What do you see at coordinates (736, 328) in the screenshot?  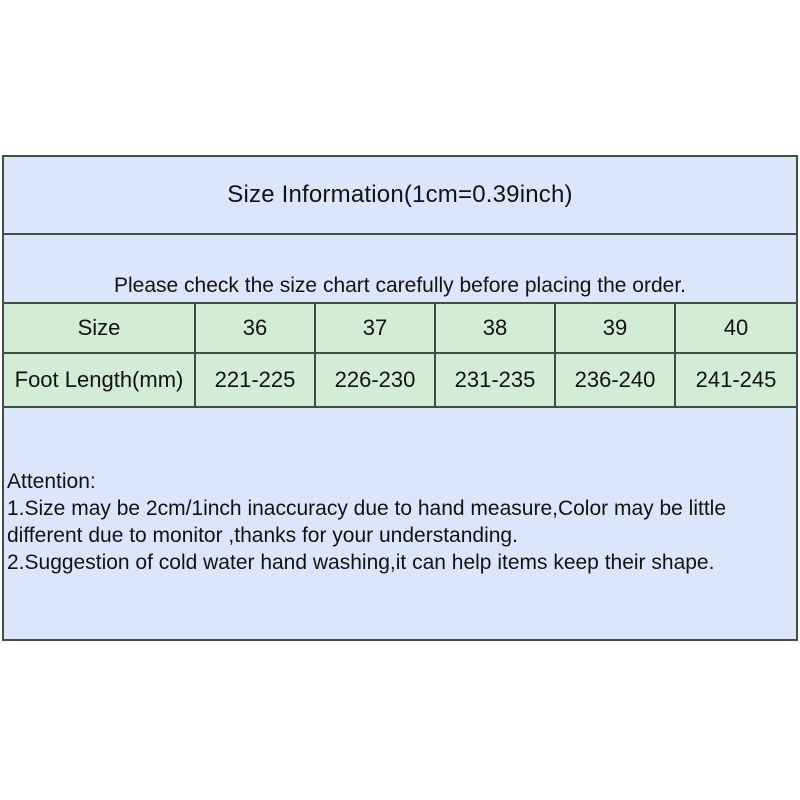 I see `size-cell-40: 40` at bounding box center [736, 328].